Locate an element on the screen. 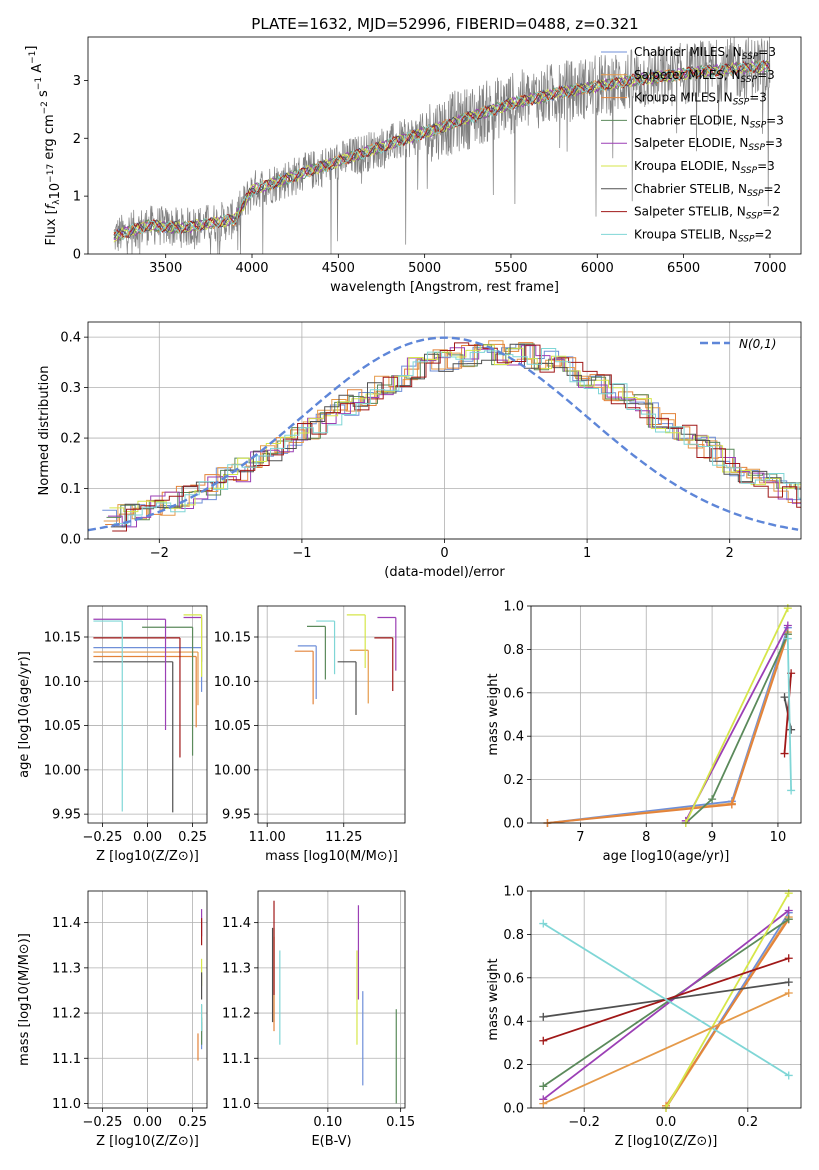 This screenshot has width=819, height=1170. legend-entry: Salpeter ELODIE, NSSP=3 is located at coordinates (708, 144).